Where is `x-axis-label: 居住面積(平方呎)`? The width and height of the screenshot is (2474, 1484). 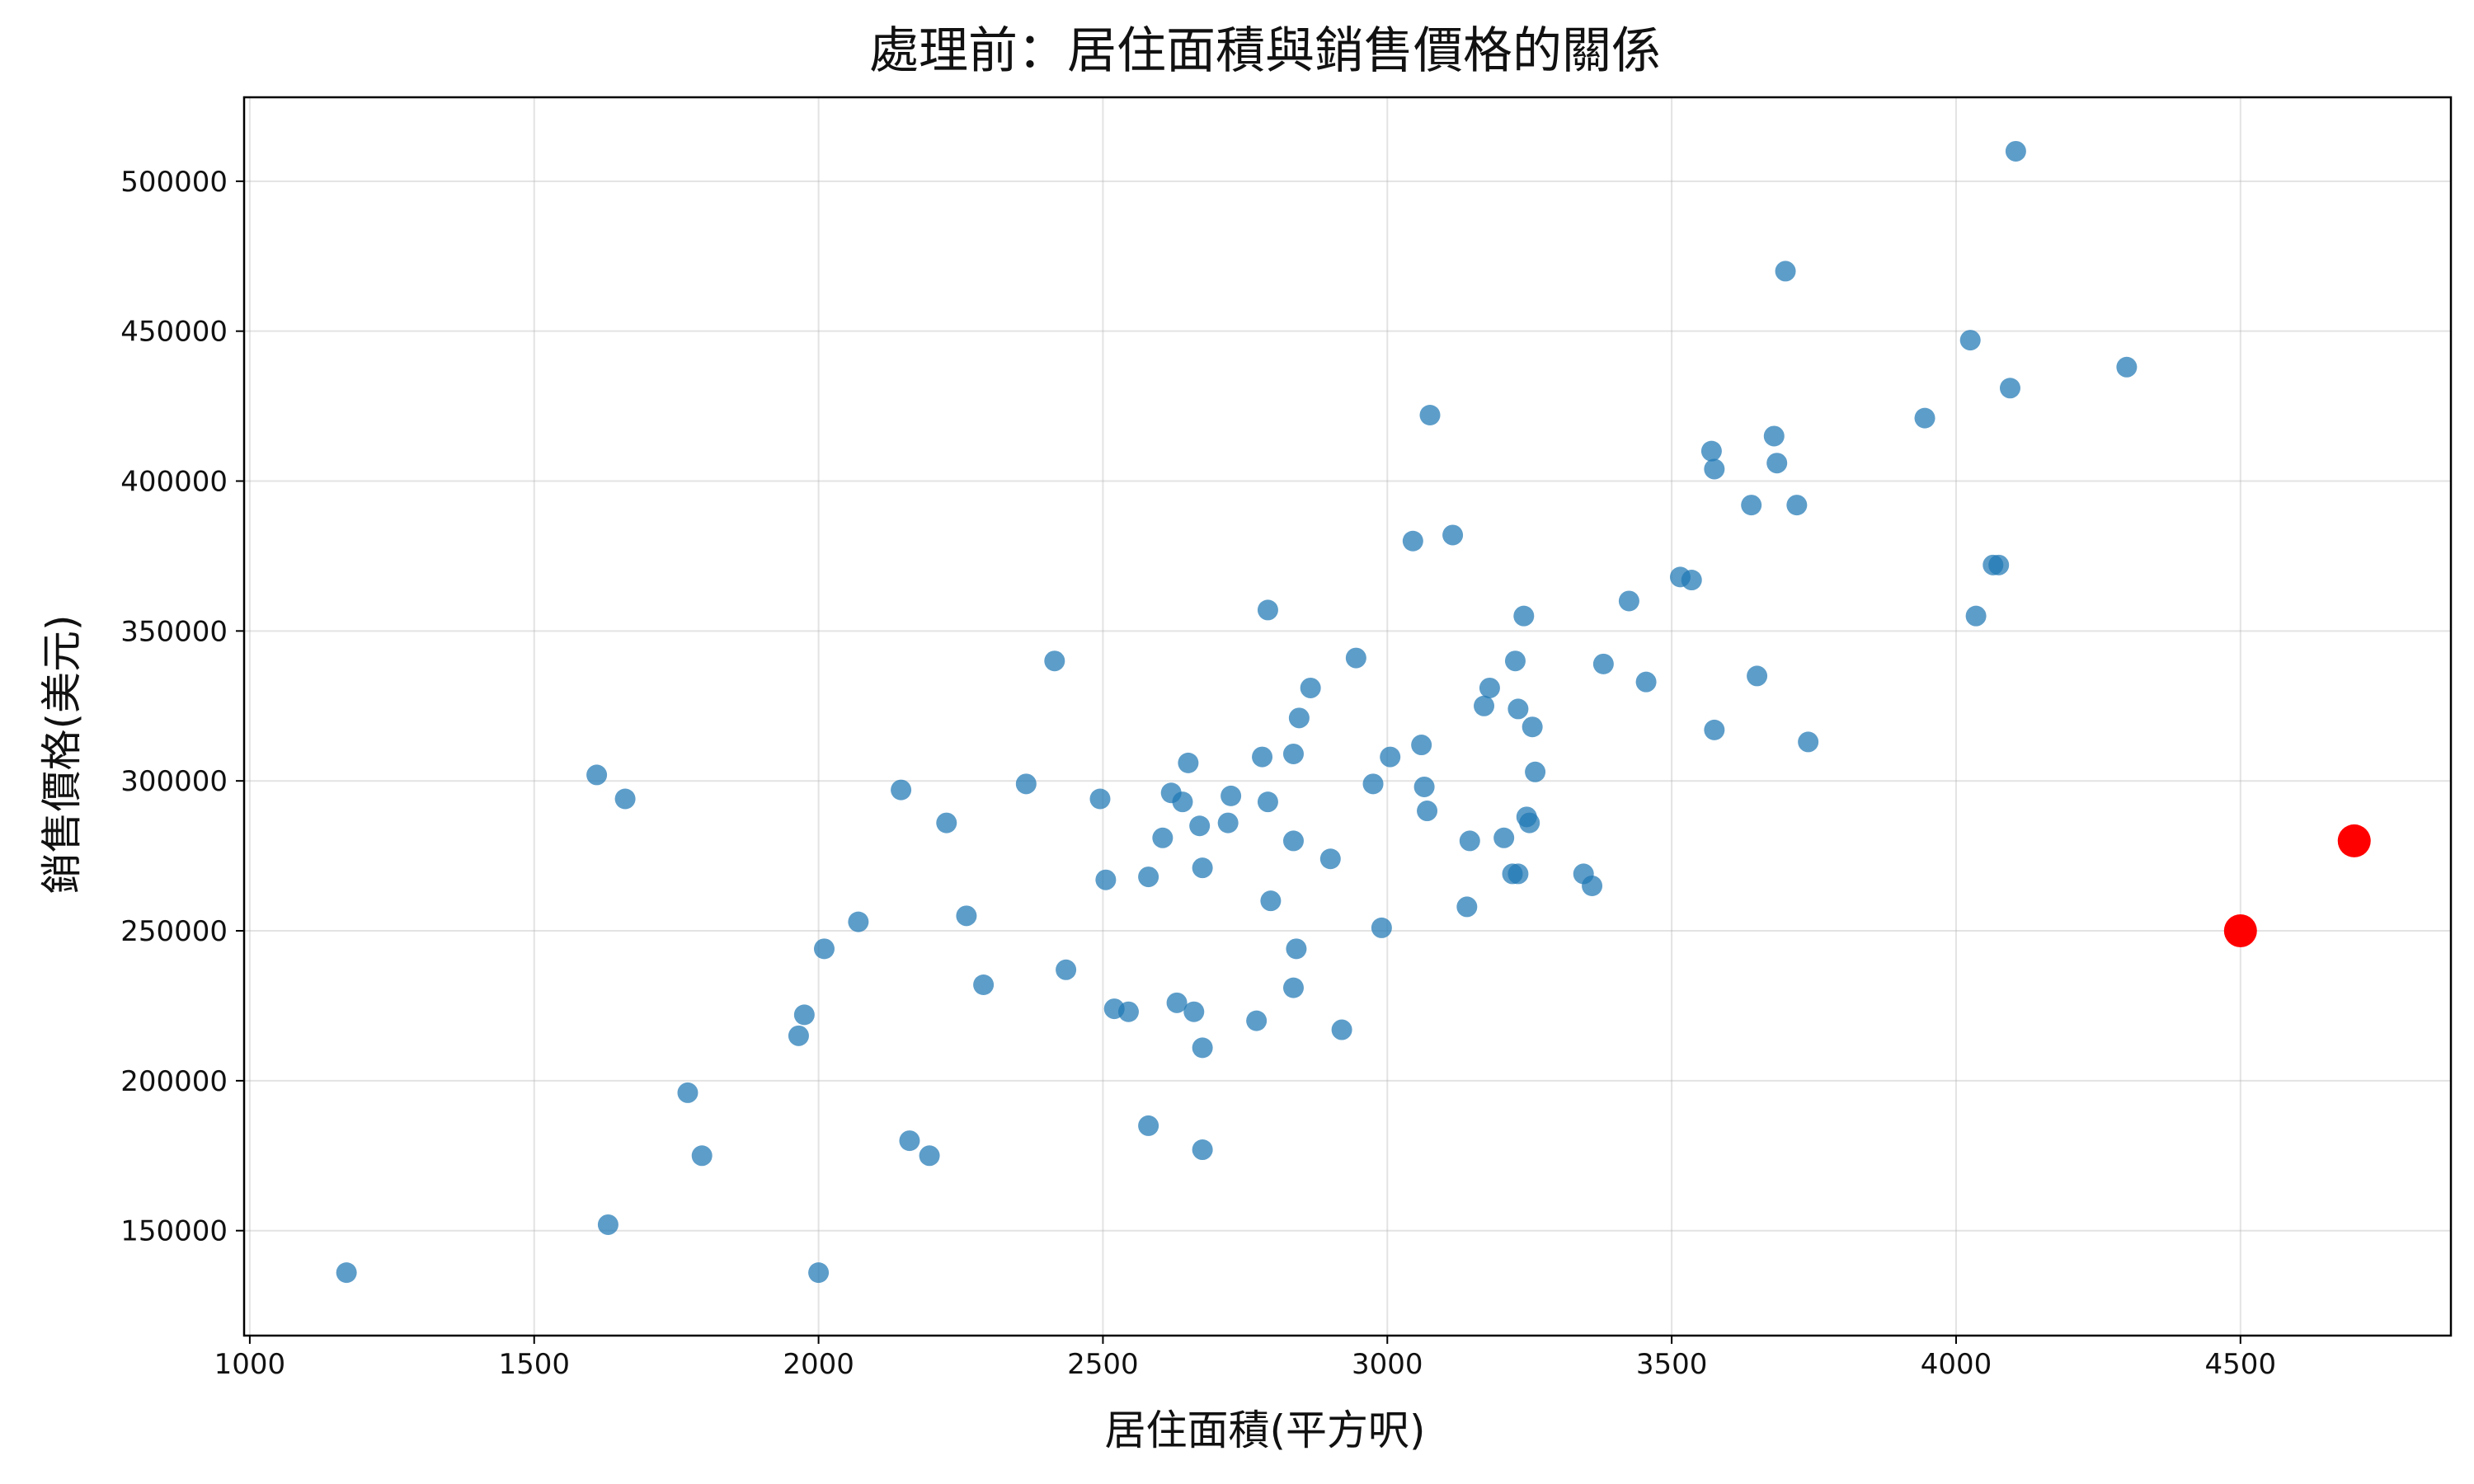 x-axis-label: 居住面積(平方呎) is located at coordinates (1264, 1430).